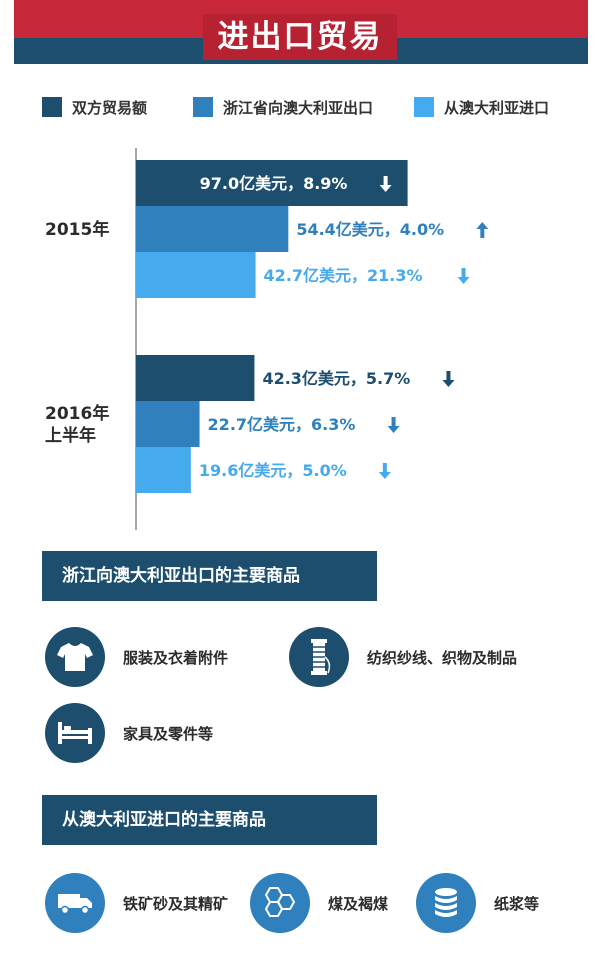 This screenshot has width=600, height=969. What do you see at coordinates (75, 733) in the screenshot?
I see `bed-icon` at bounding box center [75, 733].